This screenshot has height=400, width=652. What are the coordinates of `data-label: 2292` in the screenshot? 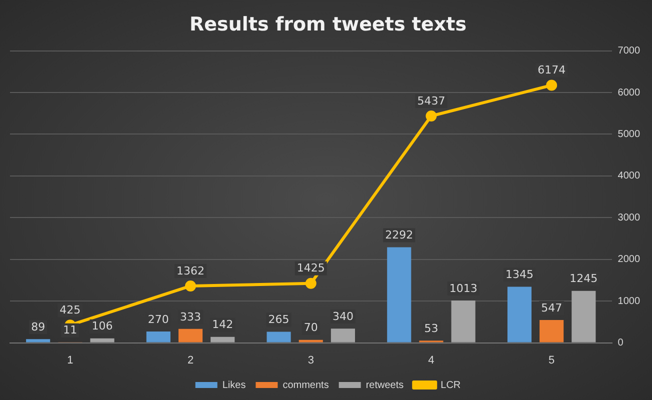 It's located at (399, 235).